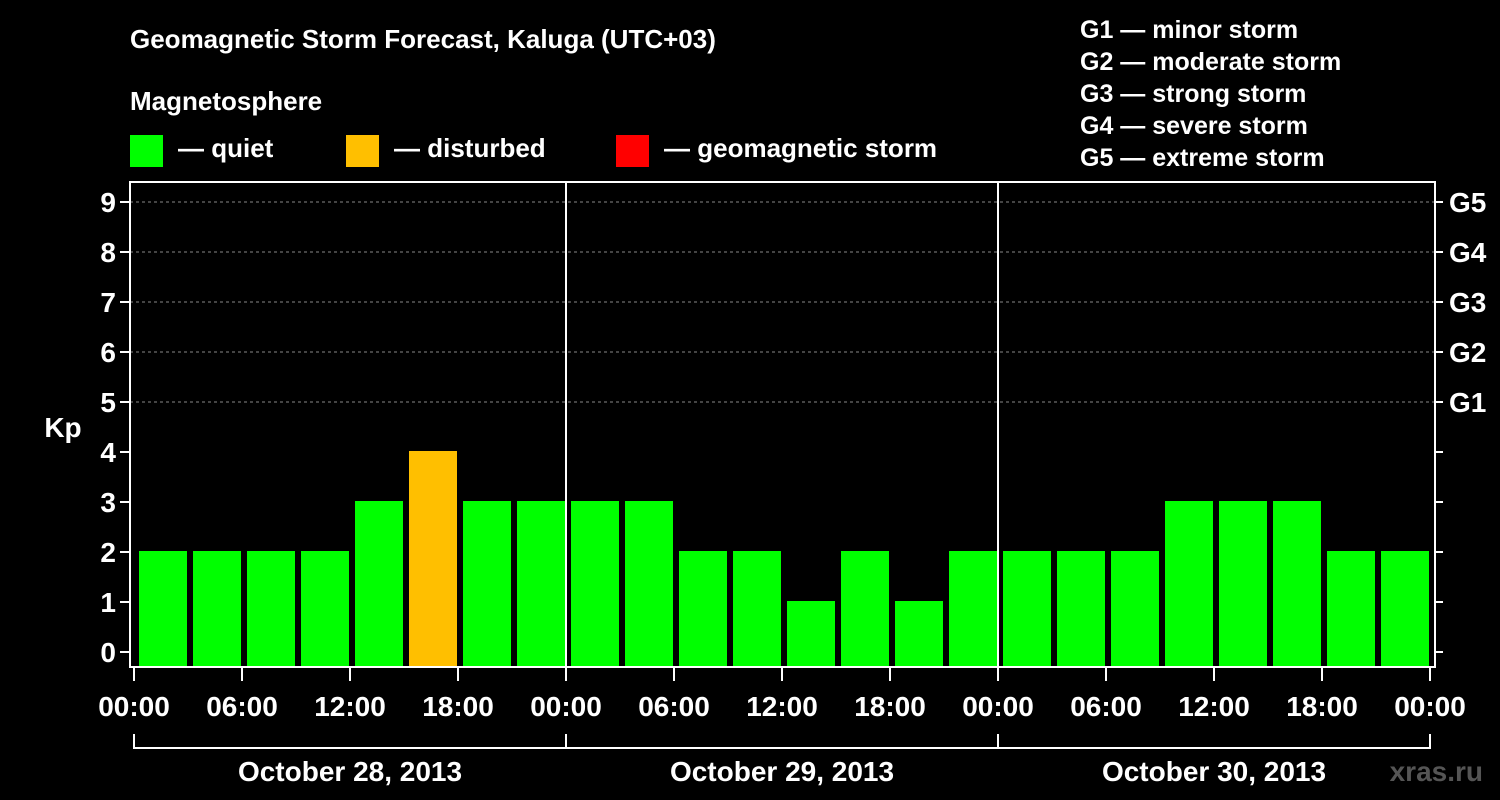 Image resolution: width=1500 pixels, height=800 pixels. What do you see at coordinates (108, 602) in the screenshot?
I see `y-tick-label-1: 1` at bounding box center [108, 602].